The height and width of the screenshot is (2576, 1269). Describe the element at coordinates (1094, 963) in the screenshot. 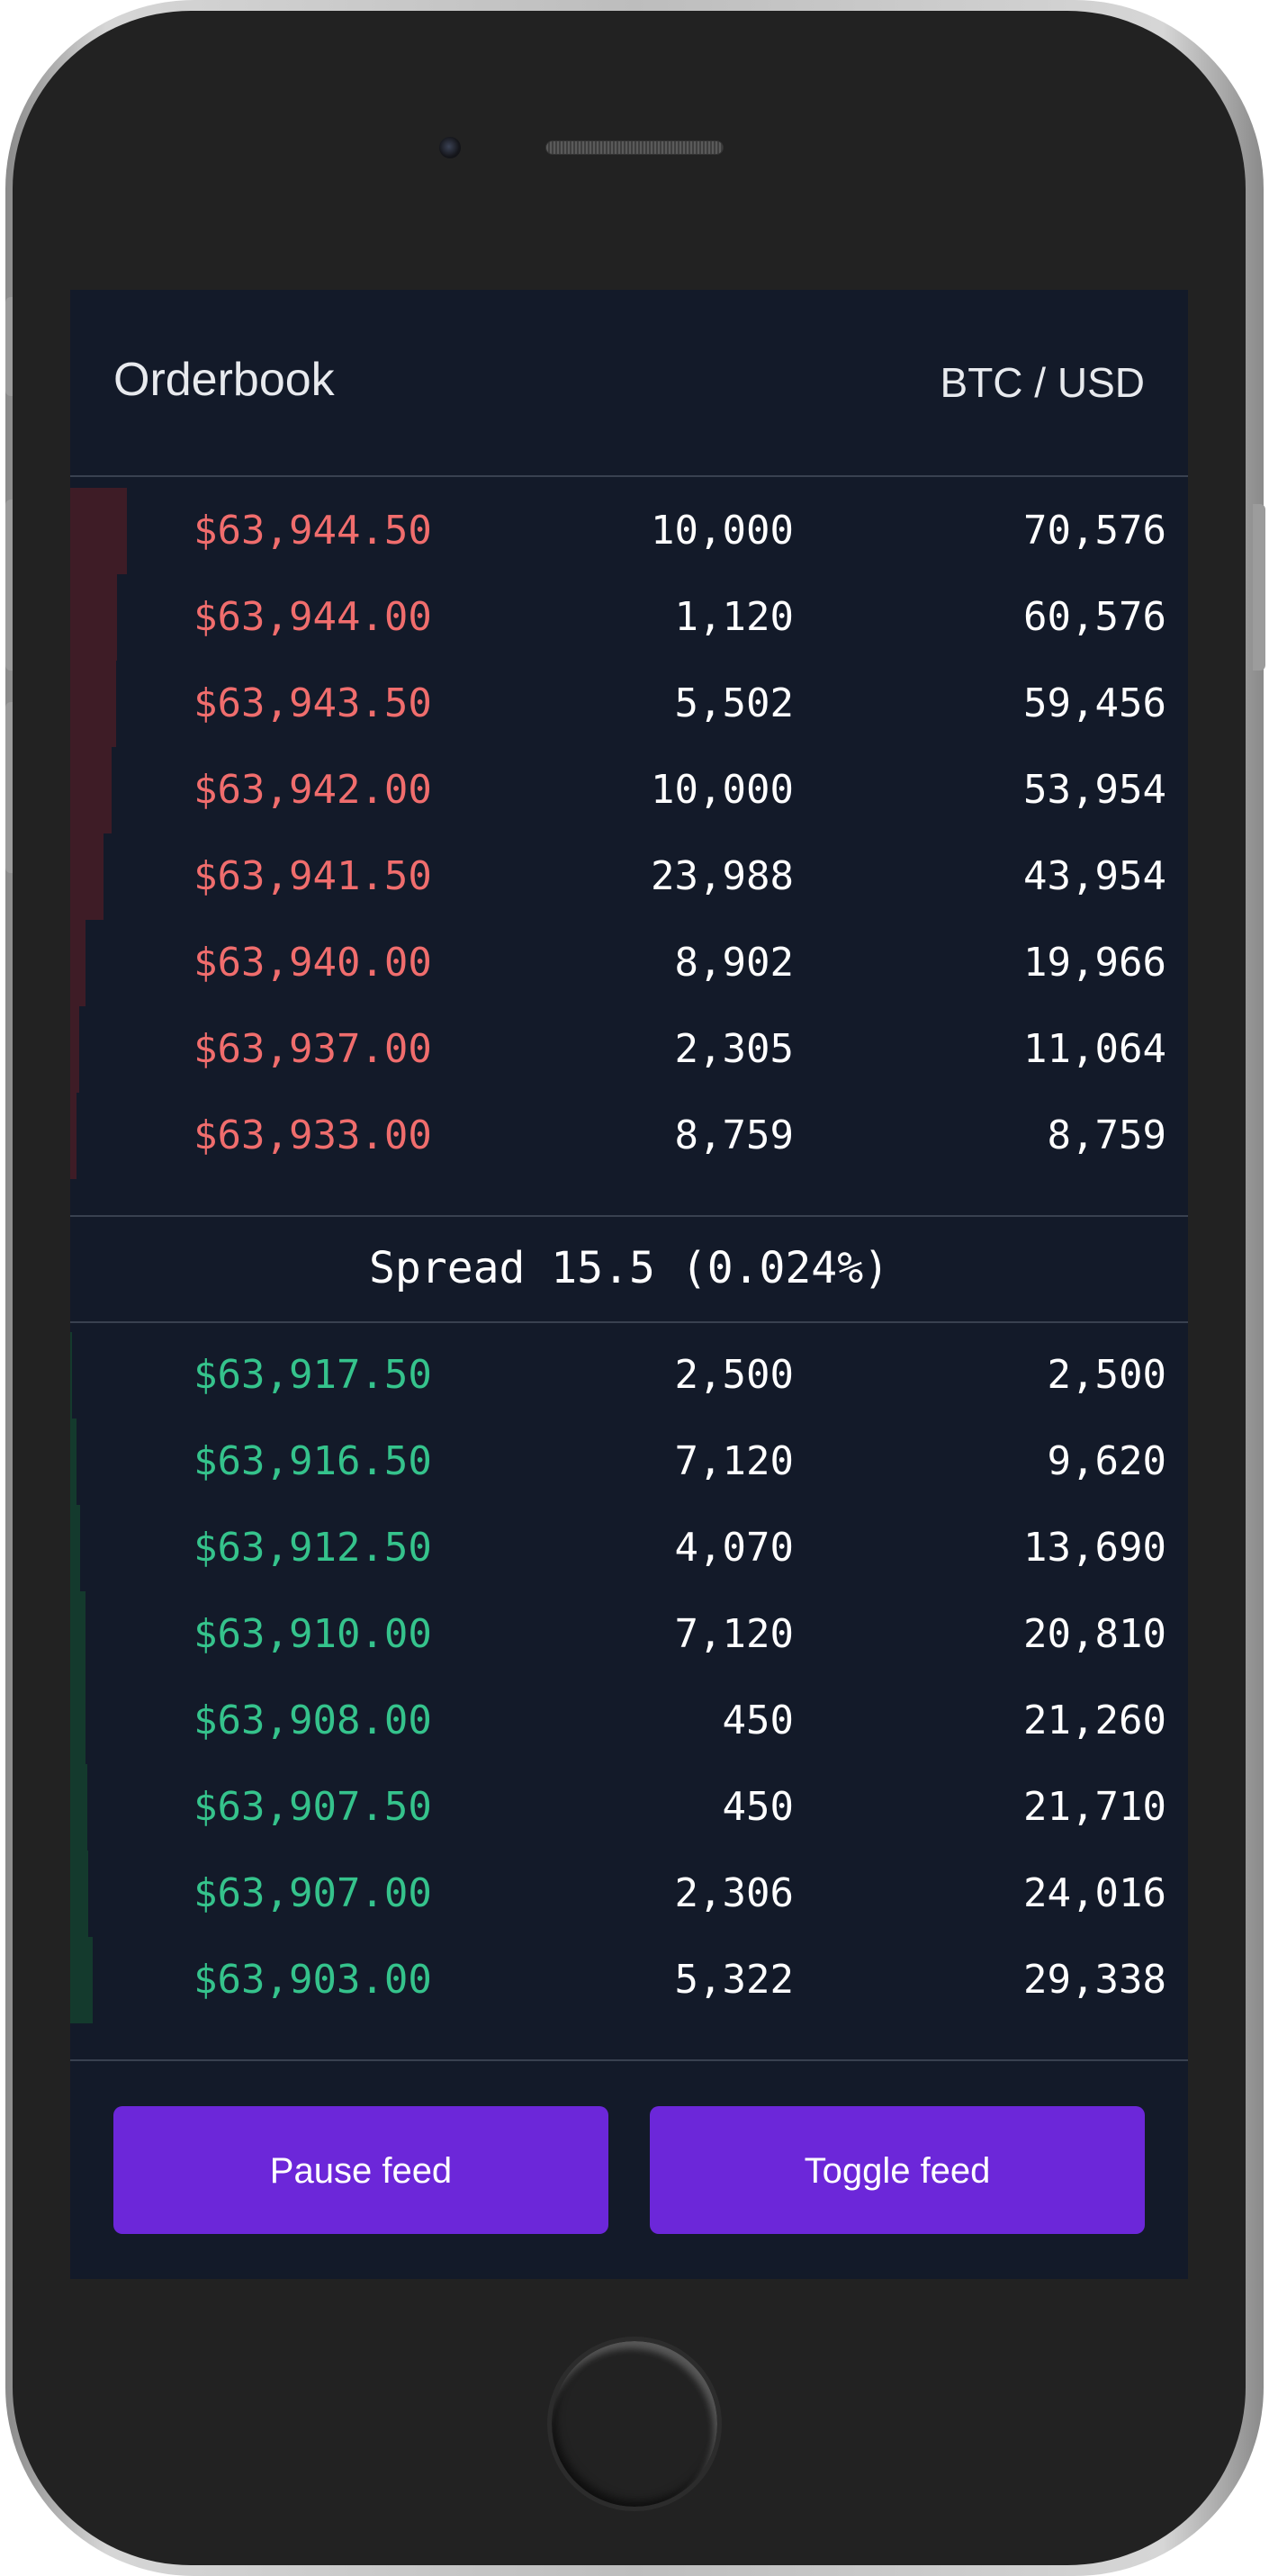

I see `ask-total-cell: 19,966` at that location.